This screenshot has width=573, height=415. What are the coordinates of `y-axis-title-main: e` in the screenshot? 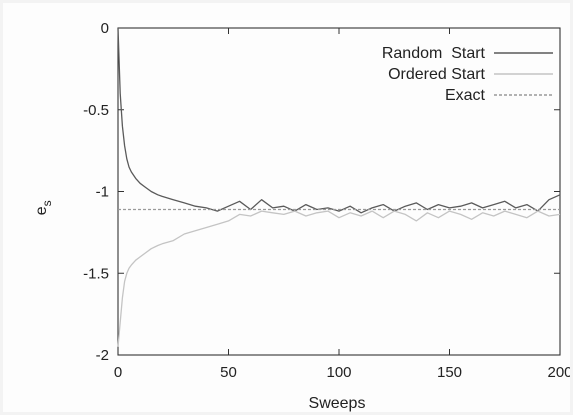 It's located at (41, 210).